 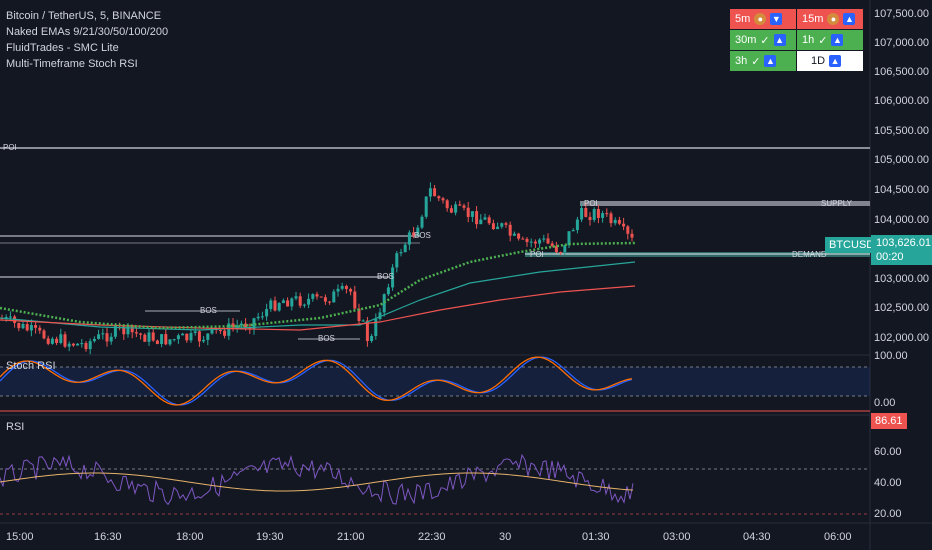 What do you see at coordinates (725, 203) in the screenshot?
I see `supply-zone` at bounding box center [725, 203].